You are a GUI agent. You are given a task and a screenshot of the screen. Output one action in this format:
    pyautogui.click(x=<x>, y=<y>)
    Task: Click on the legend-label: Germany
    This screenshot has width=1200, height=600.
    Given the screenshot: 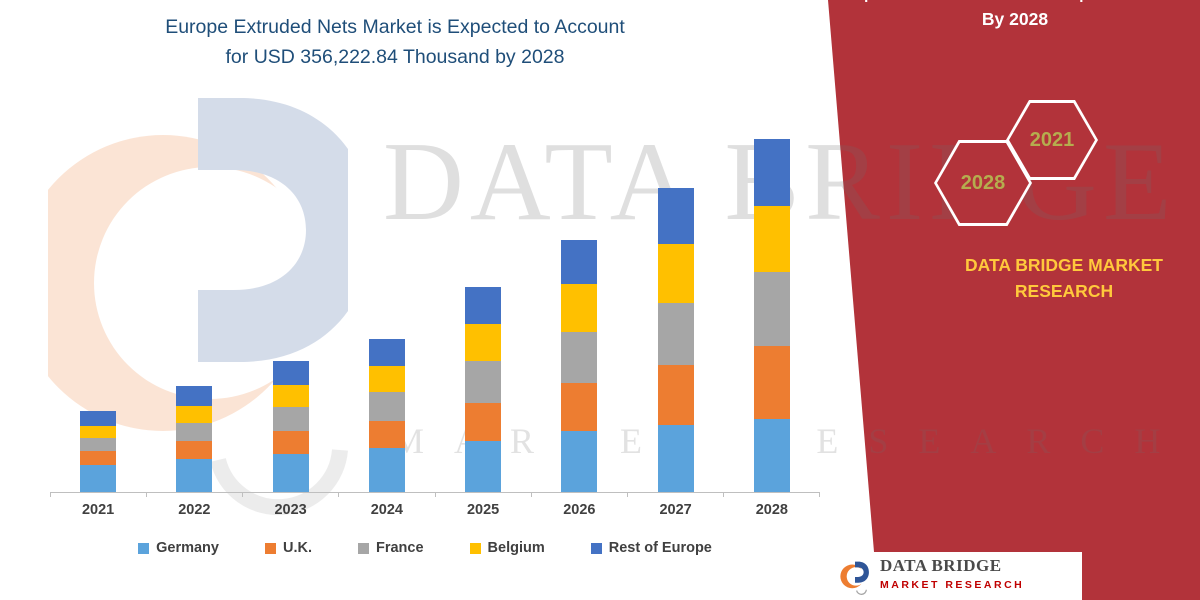 What is the action you would take?
    pyautogui.click(x=187, y=548)
    